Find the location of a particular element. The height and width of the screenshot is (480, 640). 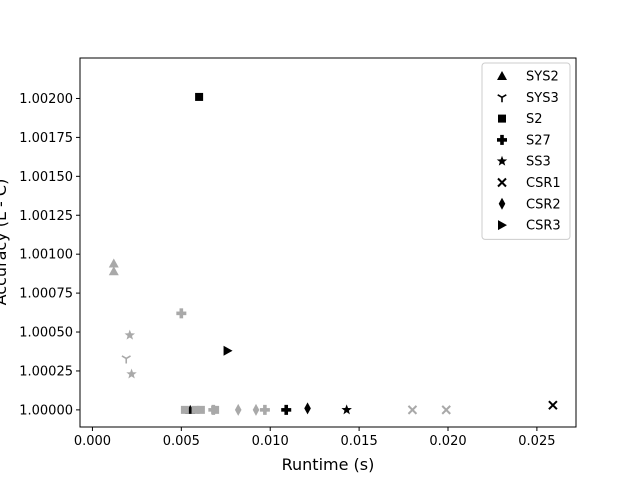

legend-label: SS3 is located at coordinates (538, 162).